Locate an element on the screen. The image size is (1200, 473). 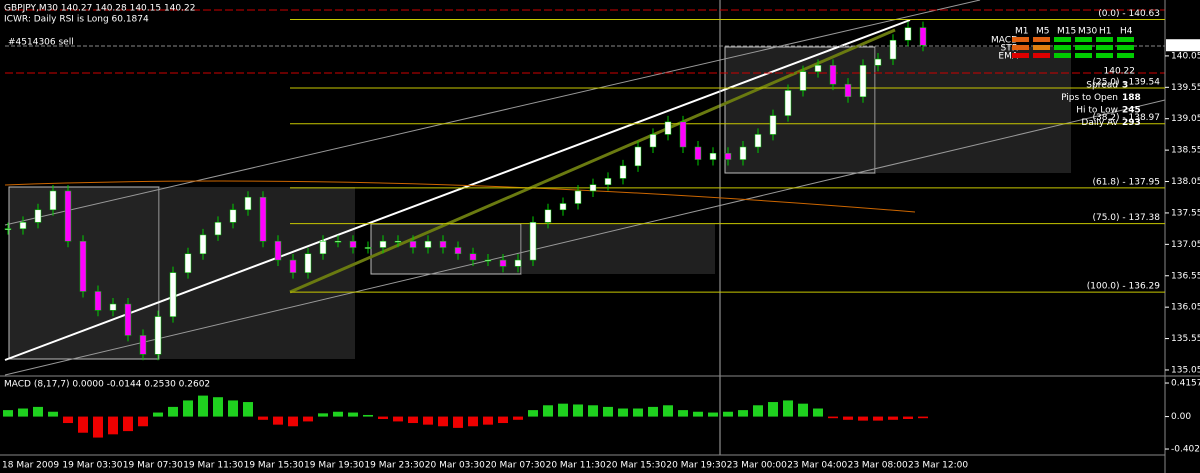
time-label: 19 Mar 11:30 is located at coordinates (213, 466).